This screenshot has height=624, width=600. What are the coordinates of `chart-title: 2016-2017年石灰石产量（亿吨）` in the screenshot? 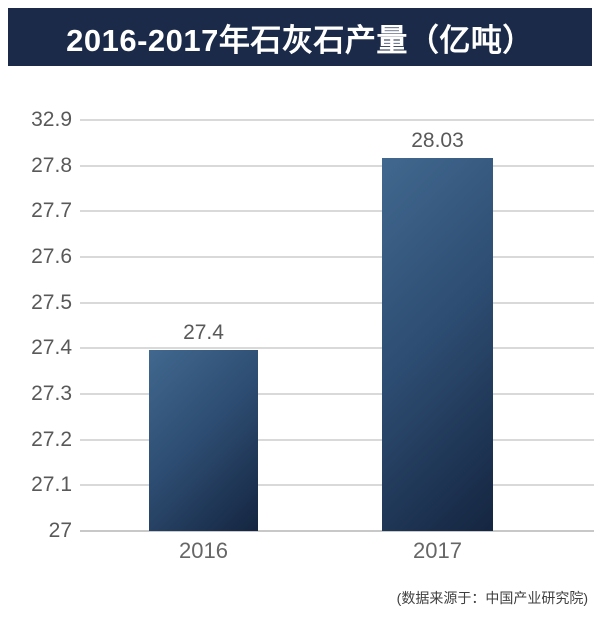 It's located at (300, 40).